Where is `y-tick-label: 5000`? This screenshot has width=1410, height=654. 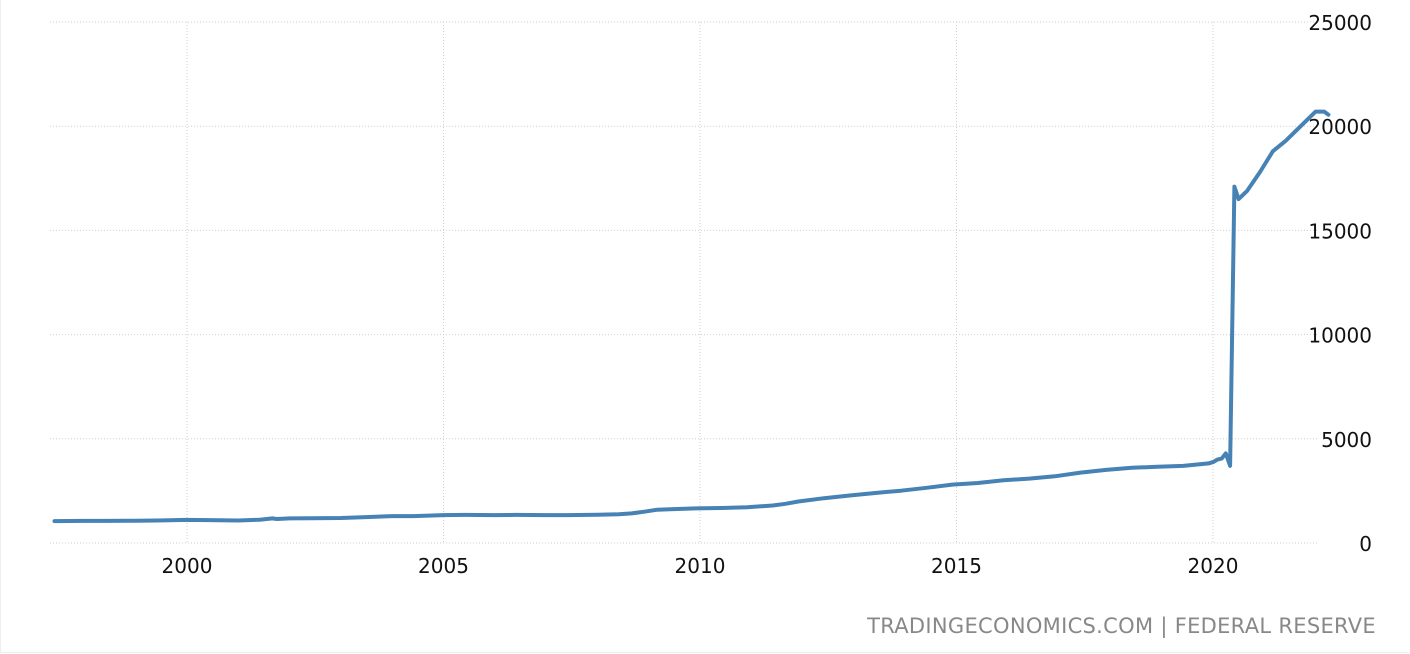 y-tick-label: 5000 is located at coordinates (1346, 440).